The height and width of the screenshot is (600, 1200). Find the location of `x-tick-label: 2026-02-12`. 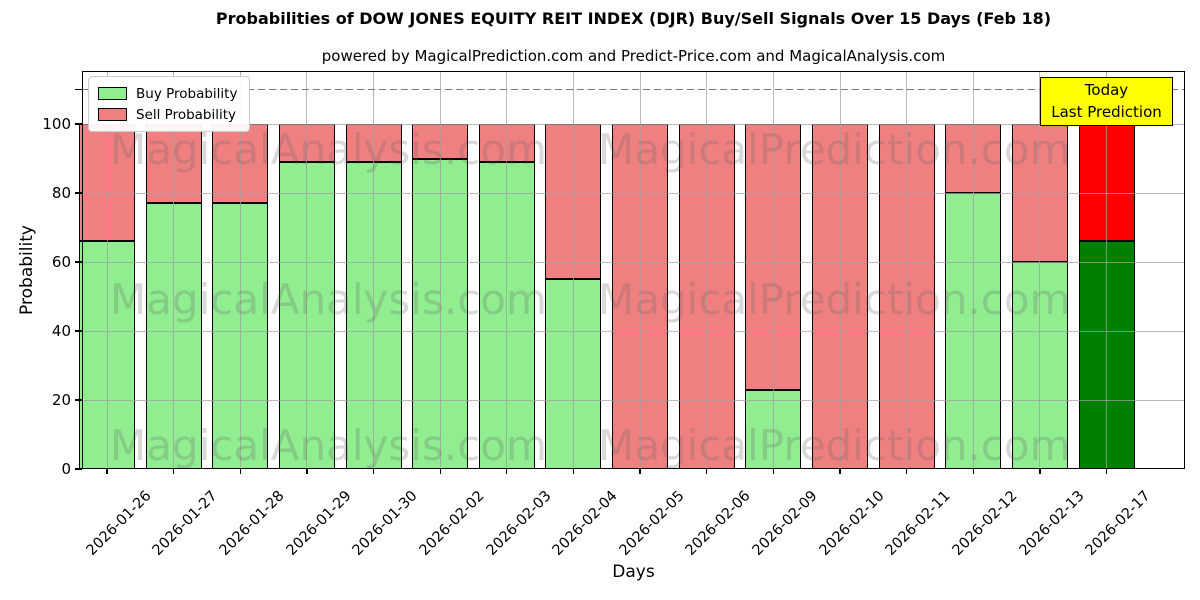

x-tick-label: 2026-02-12 is located at coordinates (985, 523).